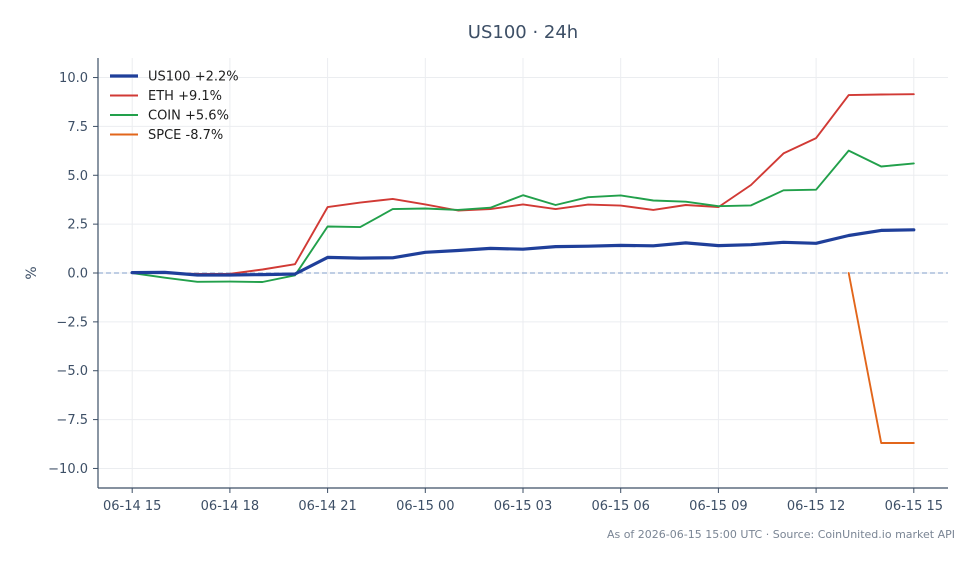  I want to click on y-axis-ticks: −10.0 −7.5 −5.0 −2.5 0.0 2.5 5.0 7.5 10.0, so click(73, 274).